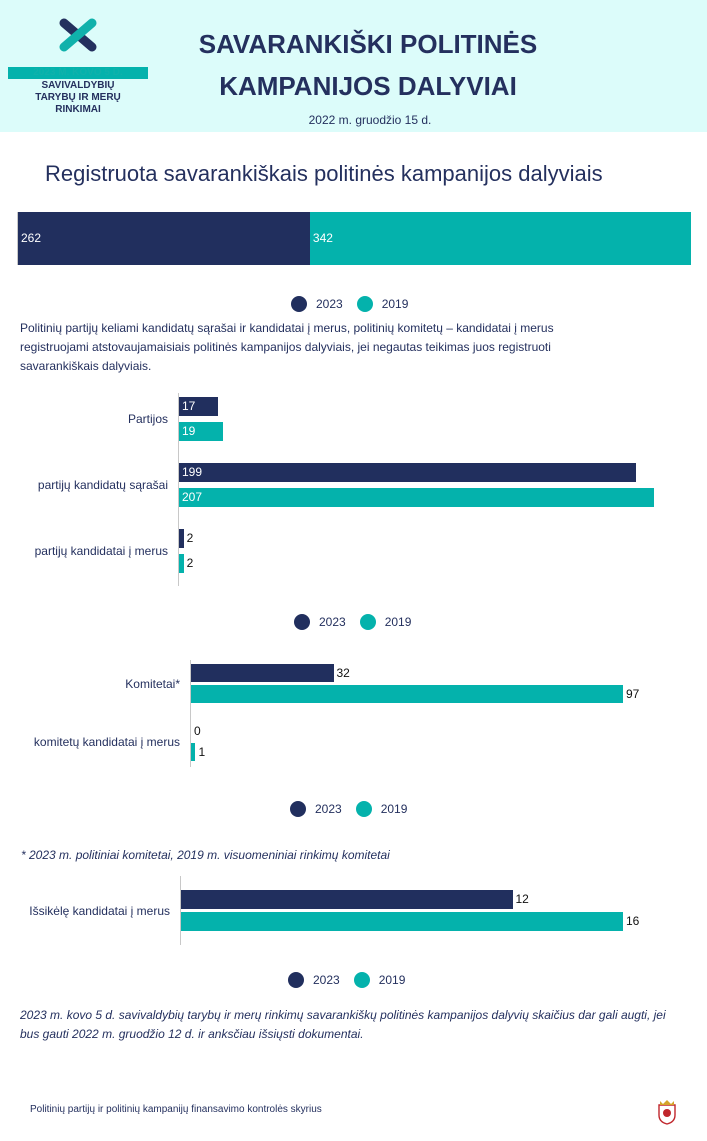 The width and height of the screenshot is (707, 1141). What do you see at coordinates (17, 238) in the screenshot?
I see `chart1-axis` at bounding box center [17, 238].